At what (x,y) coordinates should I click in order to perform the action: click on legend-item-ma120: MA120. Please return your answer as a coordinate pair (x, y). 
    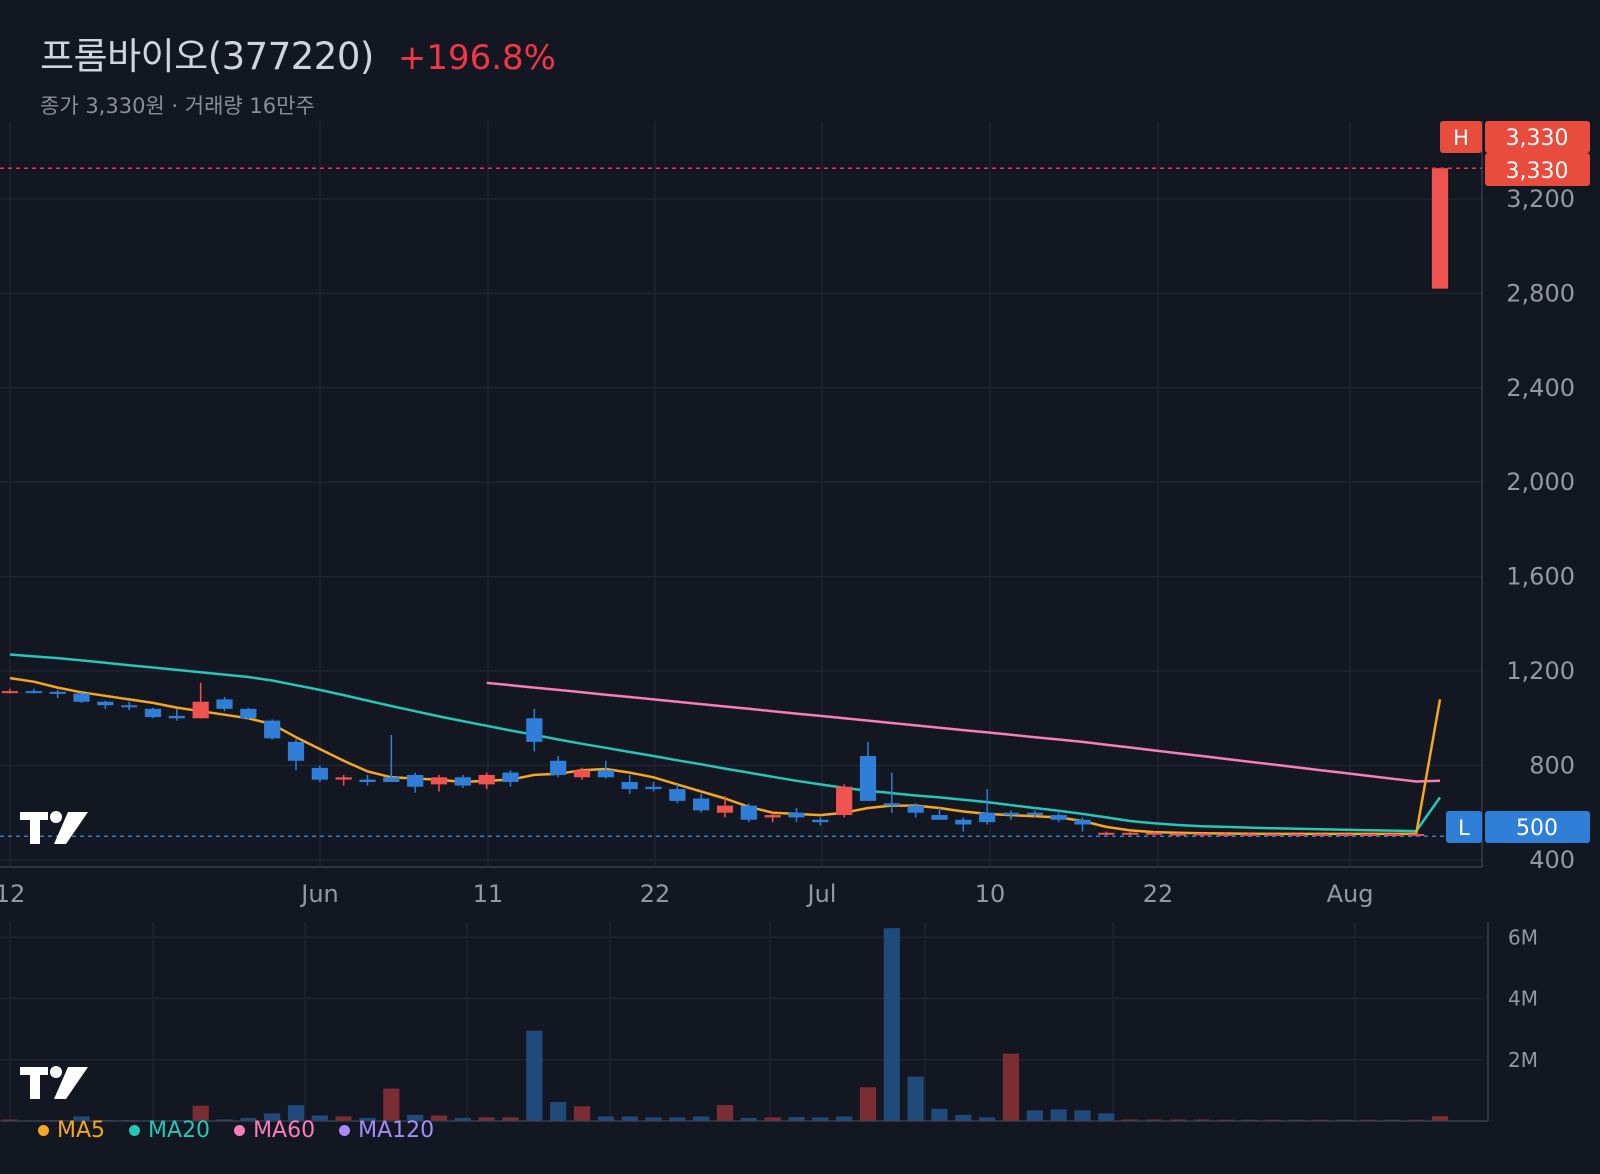
    Looking at the image, I should click on (386, 1130).